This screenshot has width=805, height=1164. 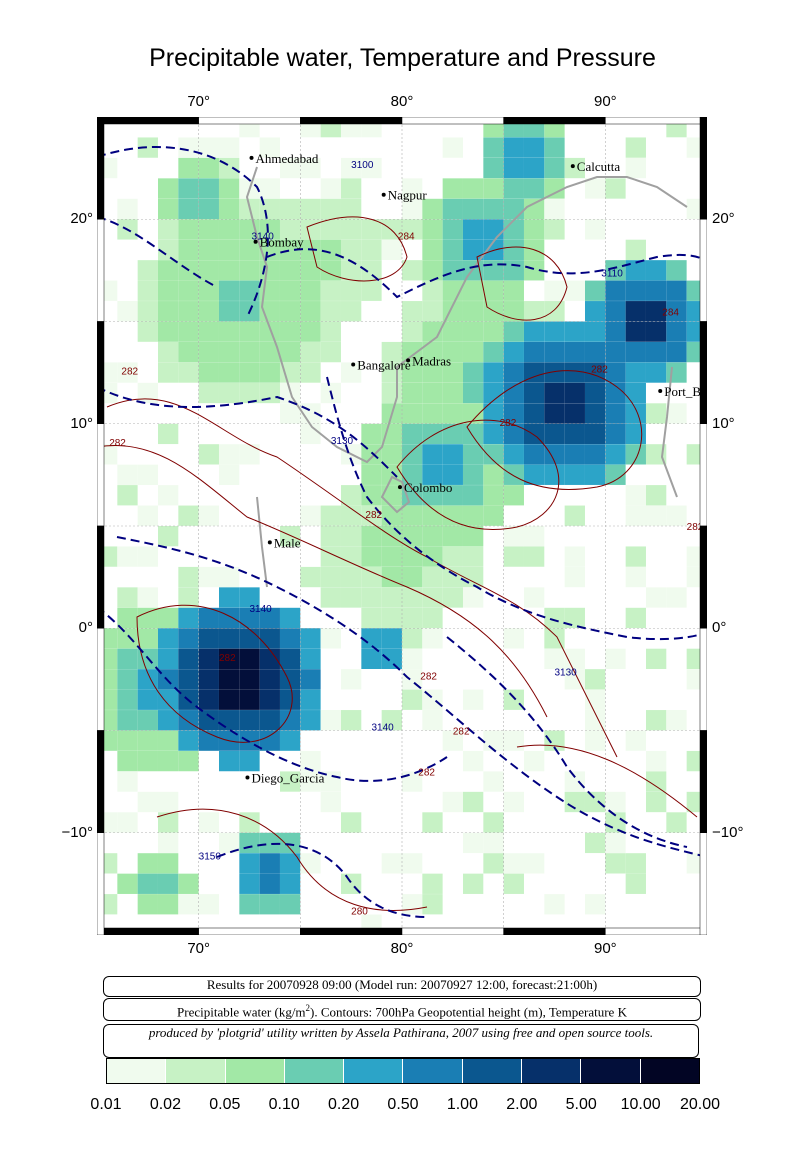 I want to click on colorbar-label: 0.20, so click(x=344, y=1104).